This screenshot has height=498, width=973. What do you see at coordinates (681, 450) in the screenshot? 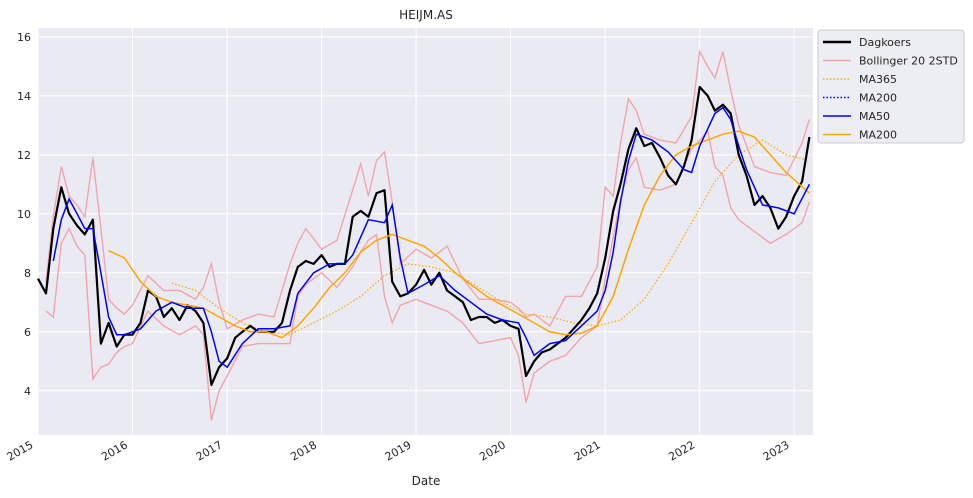
I see `x-tick-label: 2022` at bounding box center [681, 450].